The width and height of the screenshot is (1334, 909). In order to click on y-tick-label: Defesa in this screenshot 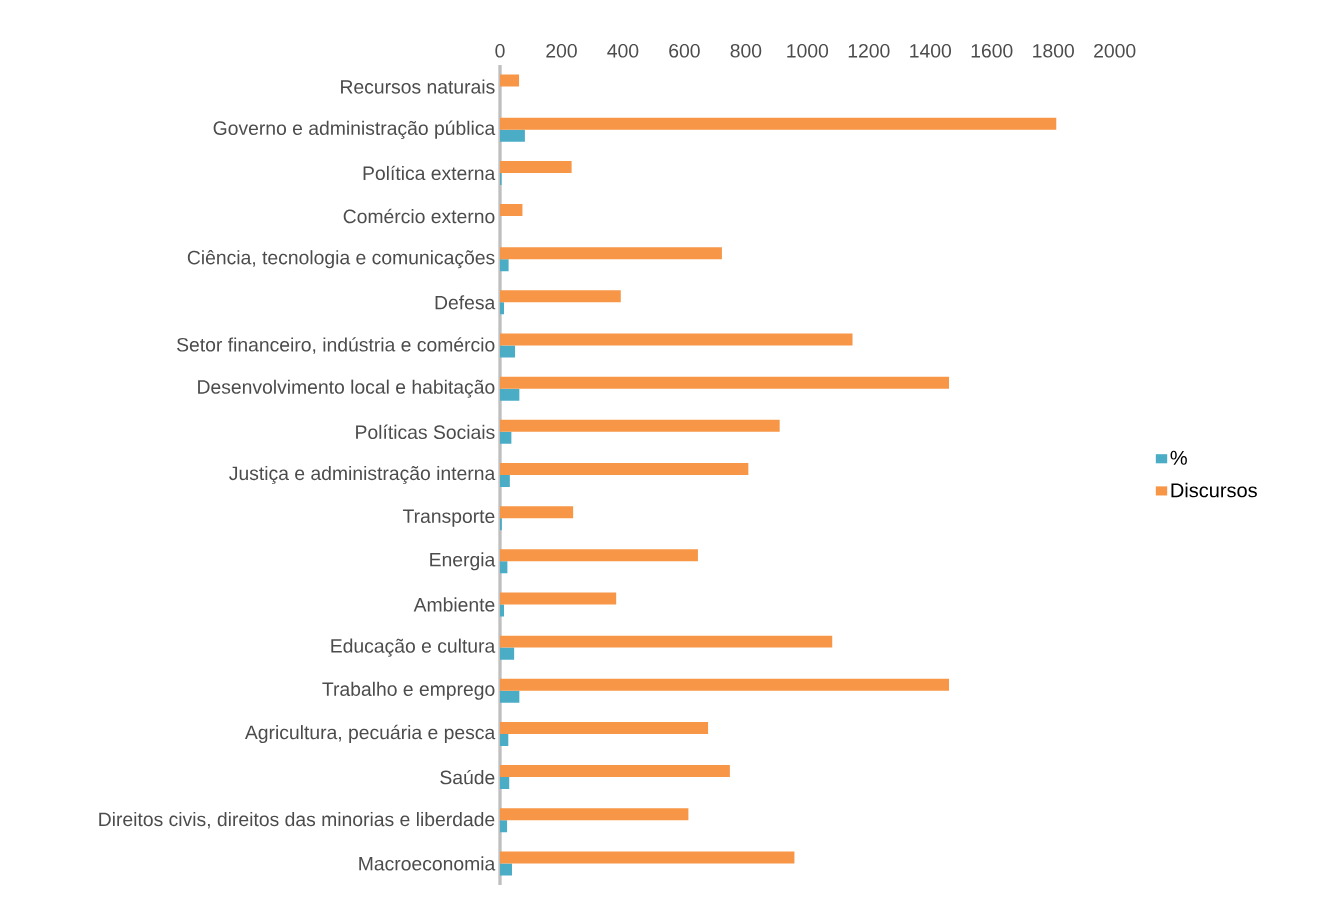, I will do `click(465, 302)`.